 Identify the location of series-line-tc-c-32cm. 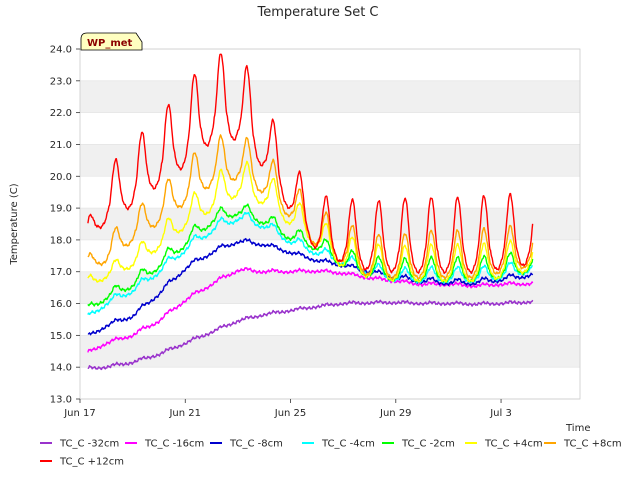
(310, 335).